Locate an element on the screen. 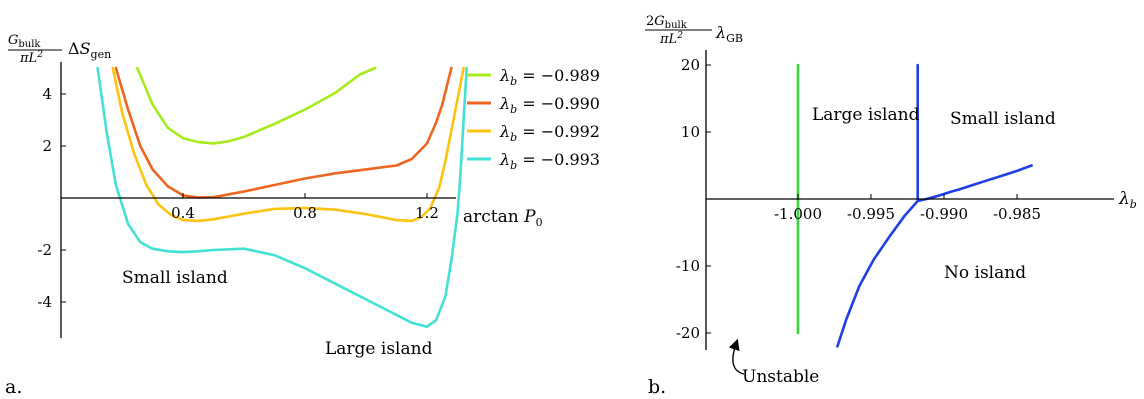  panel-b-x-tick-label-1: -0.995 is located at coordinates (871, 214).